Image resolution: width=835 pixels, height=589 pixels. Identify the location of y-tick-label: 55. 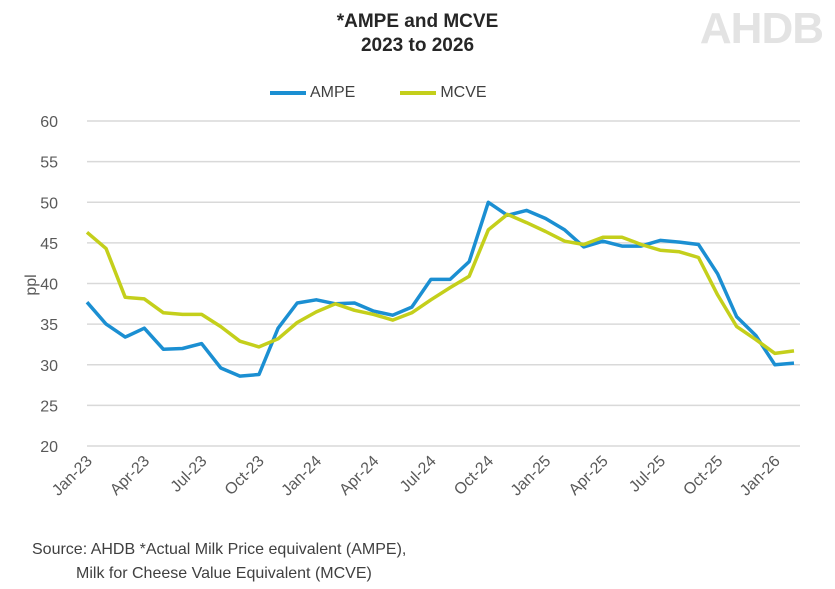
(49, 163).